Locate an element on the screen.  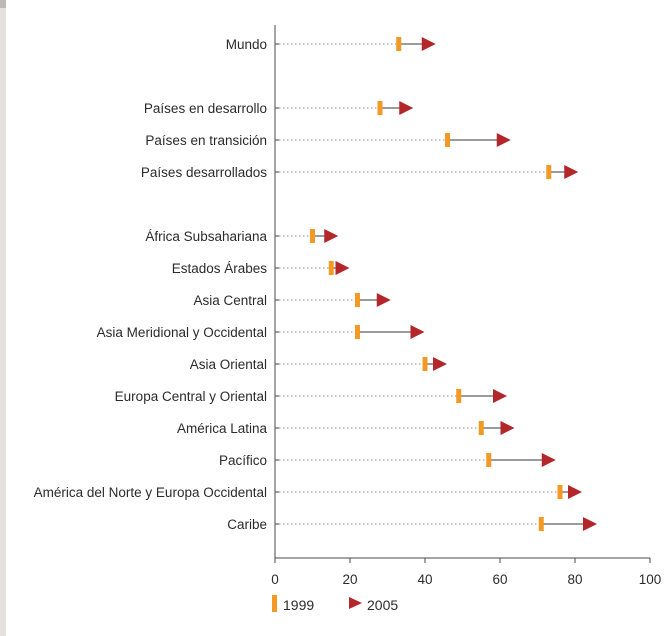
category-label: Países en desarrollo is located at coordinates (205, 108).